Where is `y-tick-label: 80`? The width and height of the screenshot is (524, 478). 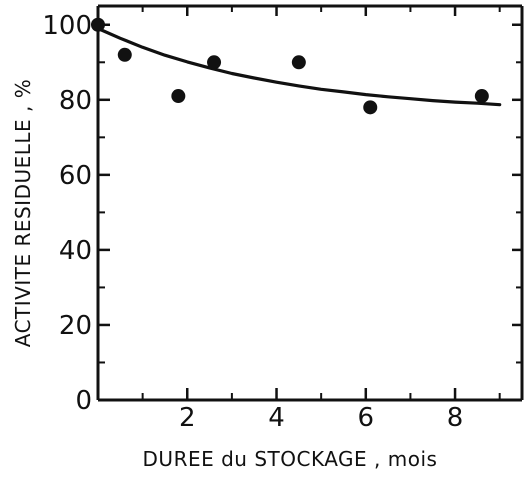
y-tick-label: 80 is located at coordinates (75, 101).